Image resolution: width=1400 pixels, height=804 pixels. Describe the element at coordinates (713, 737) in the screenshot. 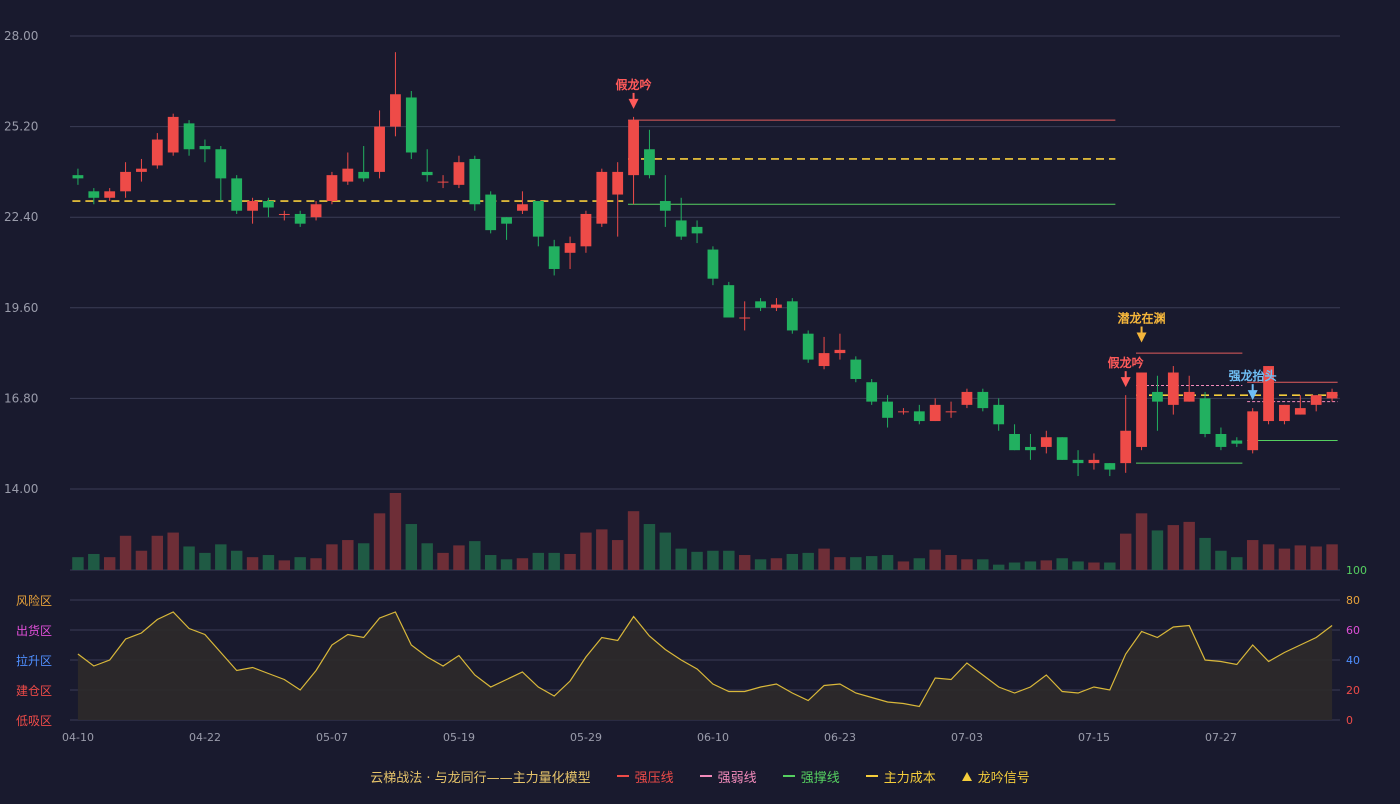

I see `x-tick-label: 06-10` at that location.